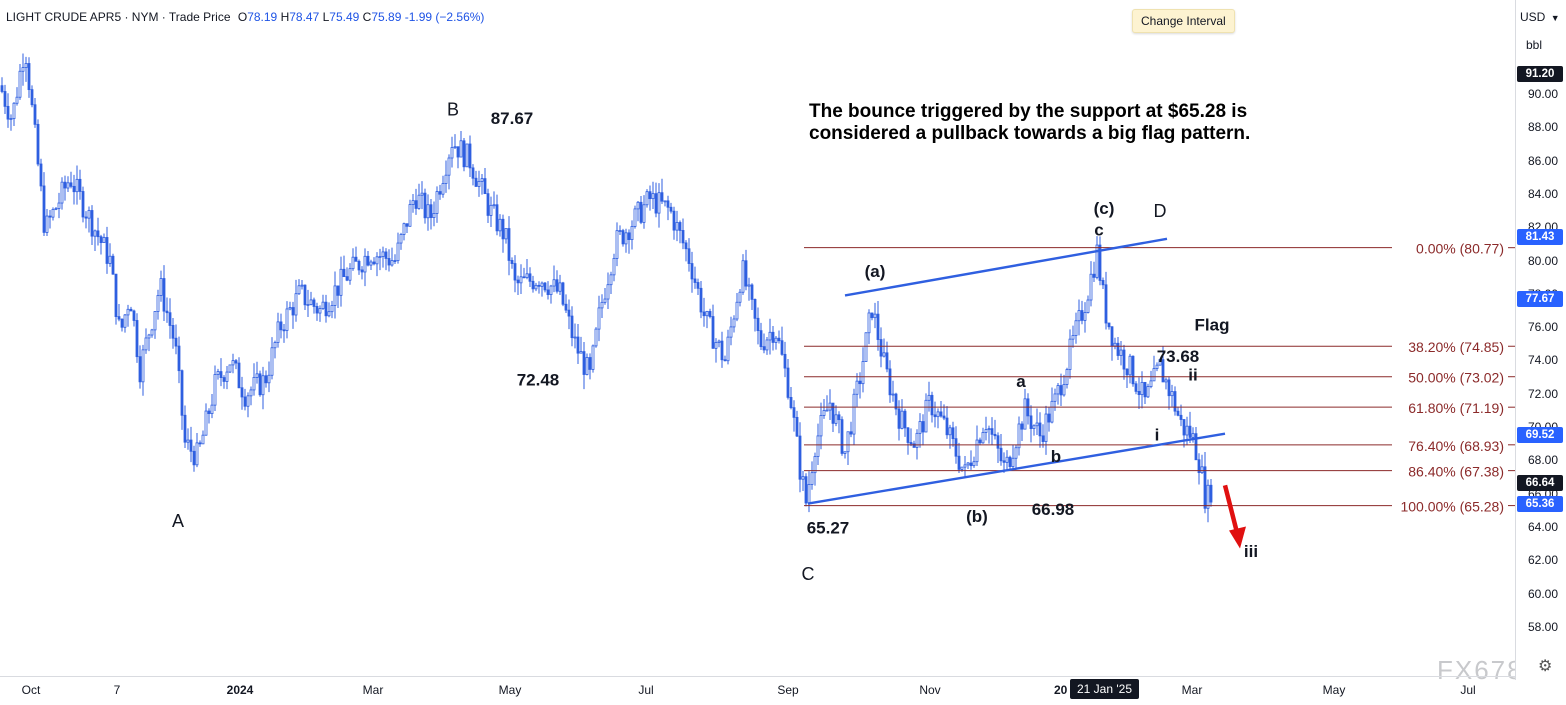 This screenshot has height=705, width=1566. What do you see at coordinates (1543, 127) in the screenshot?
I see `price-tick-label: 88.00` at bounding box center [1543, 127].